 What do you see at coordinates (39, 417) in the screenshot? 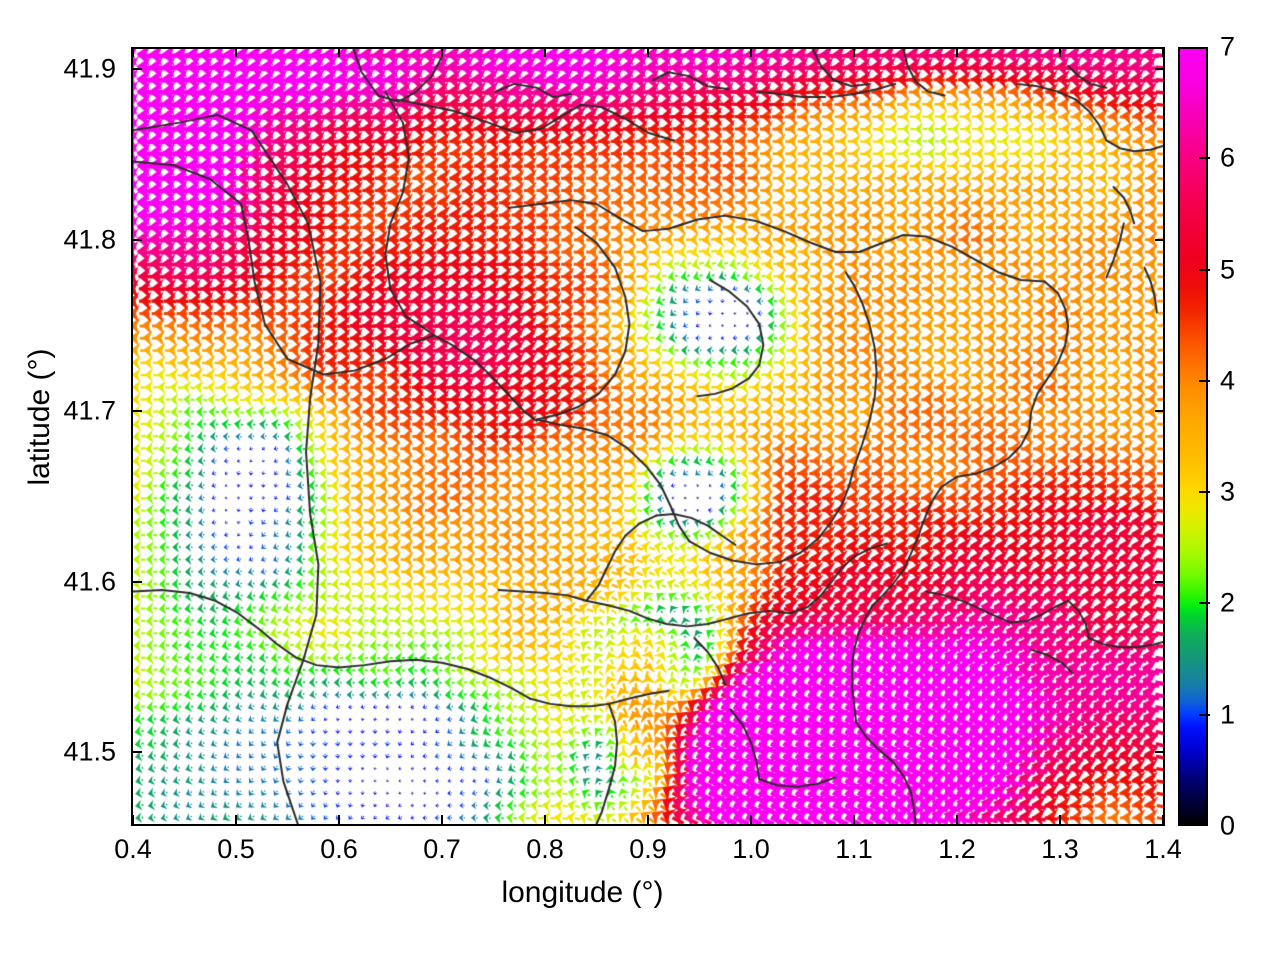
I see `y-axis-title: latitude (°)` at bounding box center [39, 417].